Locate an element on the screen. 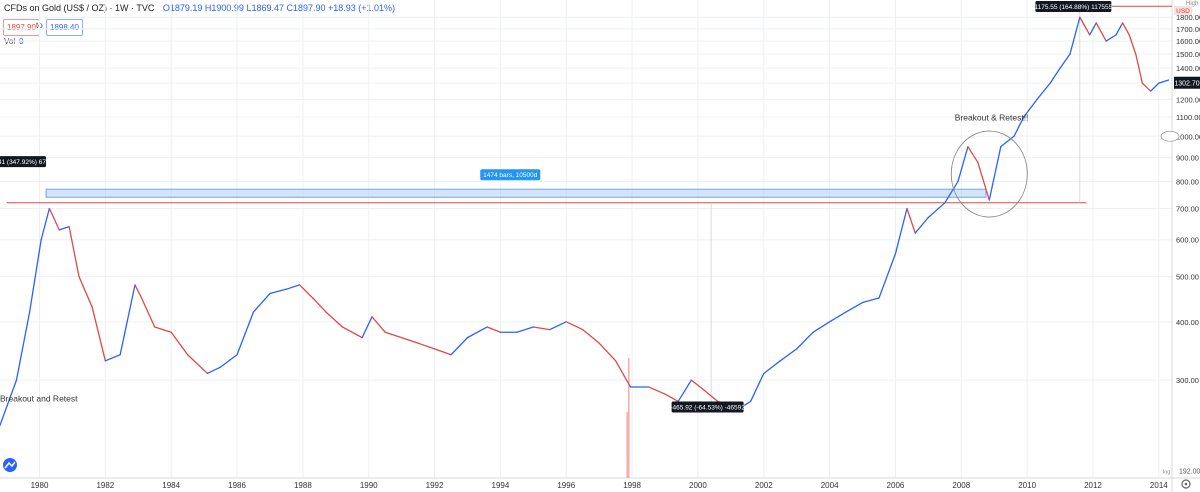 This screenshot has width=1200, height=492. usd-tag: USD is located at coordinates (1183, 10).